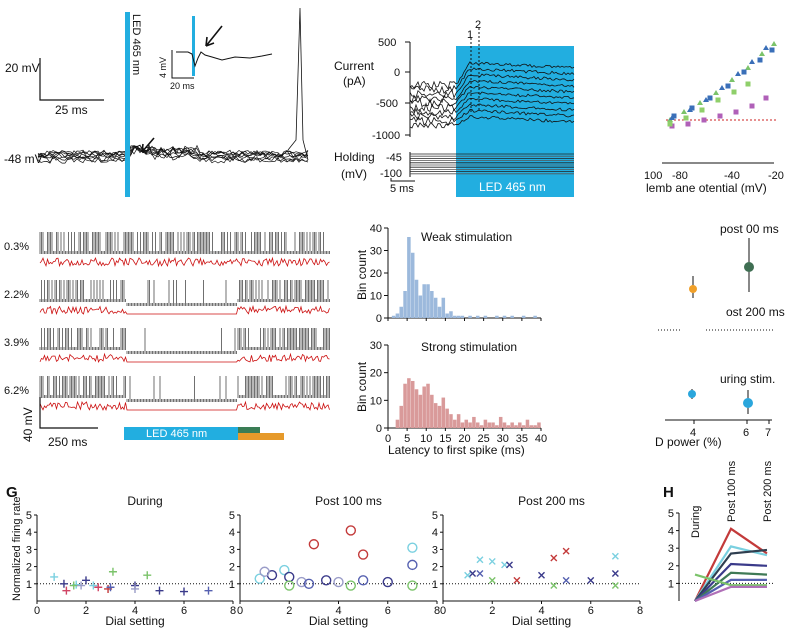 The width and height of the screenshot is (797, 631). What do you see at coordinates (706, 188) in the screenshot?
I see `xlabel-c: lemb ane otential (mV)` at bounding box center [706, 188].